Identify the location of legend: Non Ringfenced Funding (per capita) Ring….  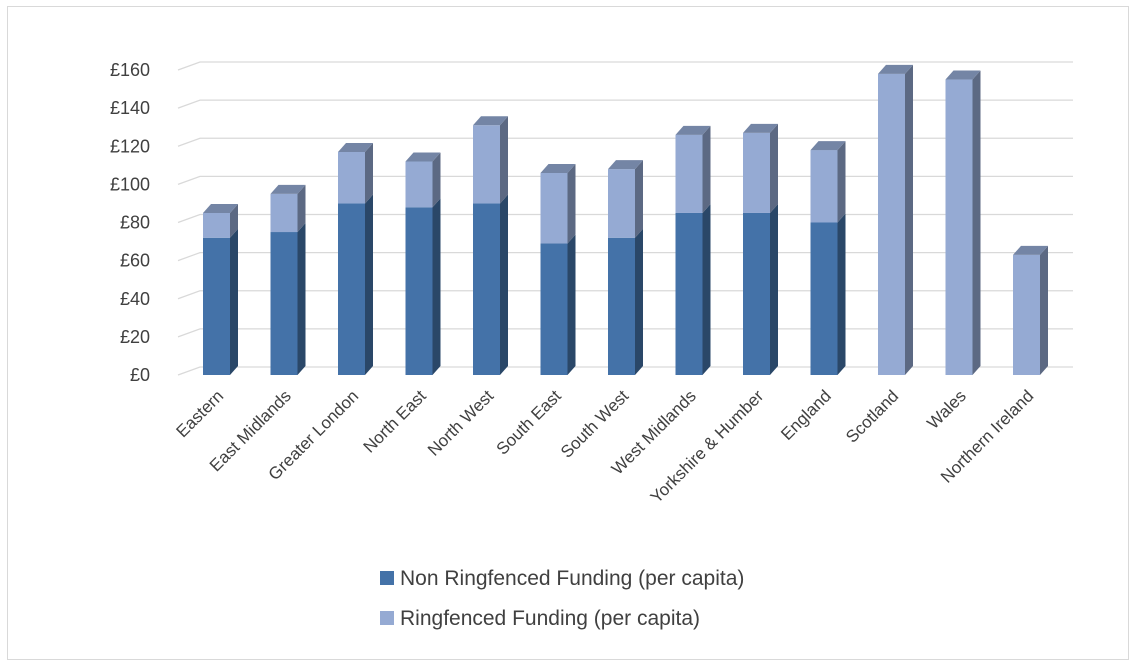
(562, 598).